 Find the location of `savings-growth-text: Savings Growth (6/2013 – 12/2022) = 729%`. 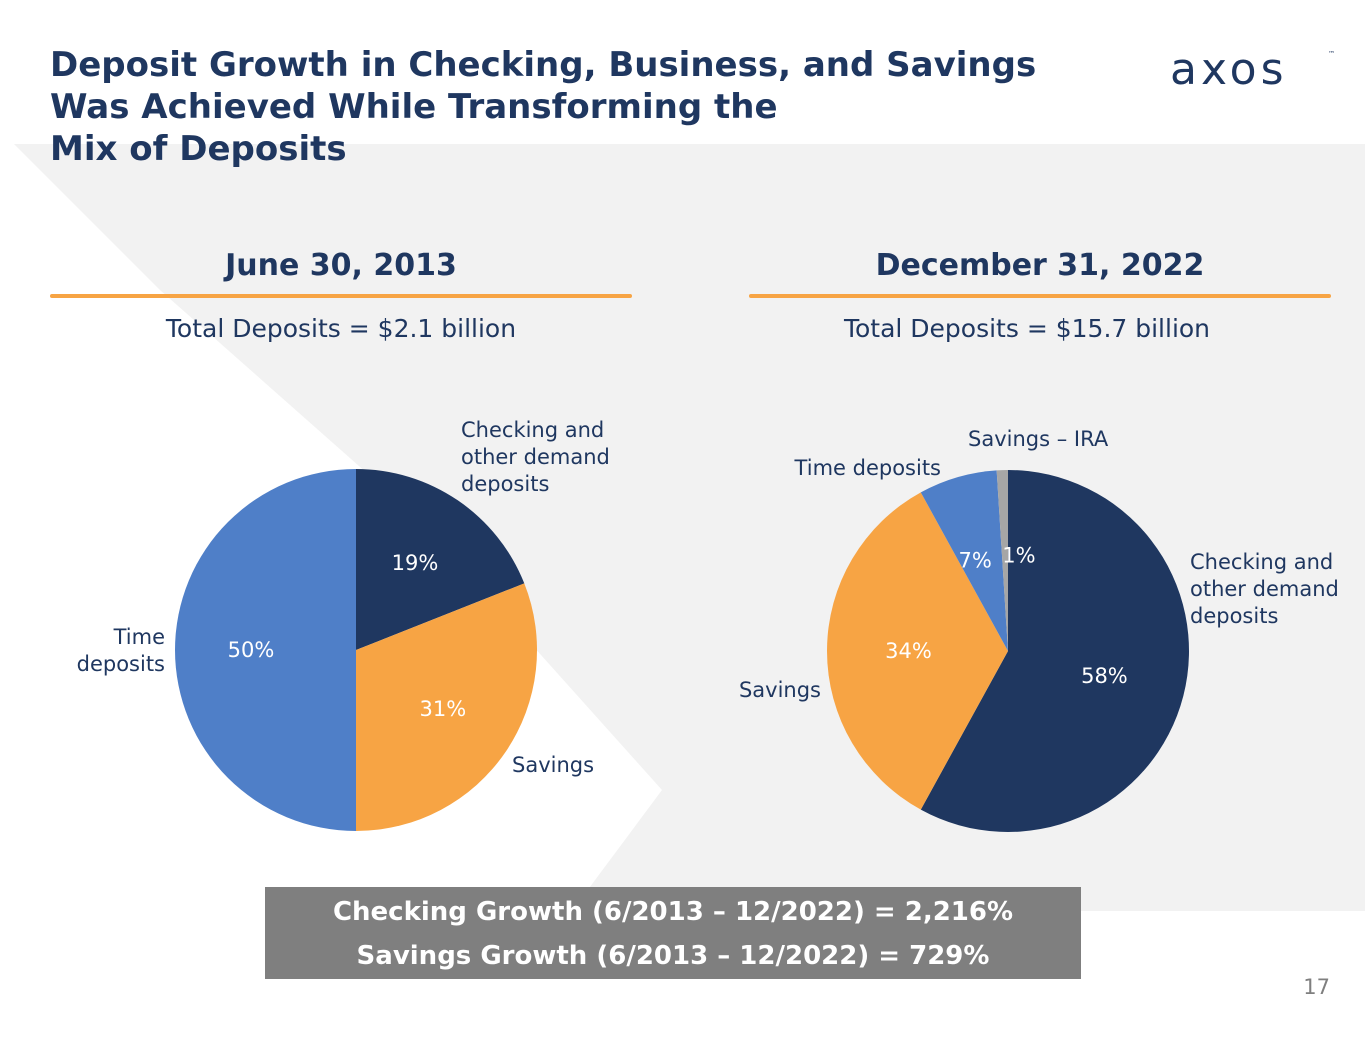

savings-growth-text: Savings Growth (6/2013 – 12/2022) = 729% is located at coordinates (673, 956).